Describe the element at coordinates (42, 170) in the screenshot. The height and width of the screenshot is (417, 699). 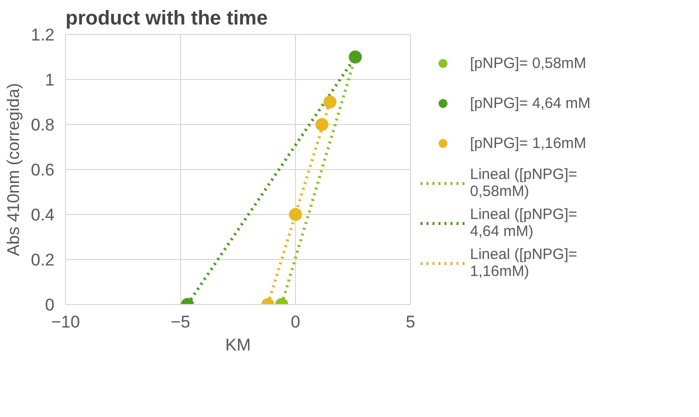
I see `y-tick-label: 0.6` at that location.